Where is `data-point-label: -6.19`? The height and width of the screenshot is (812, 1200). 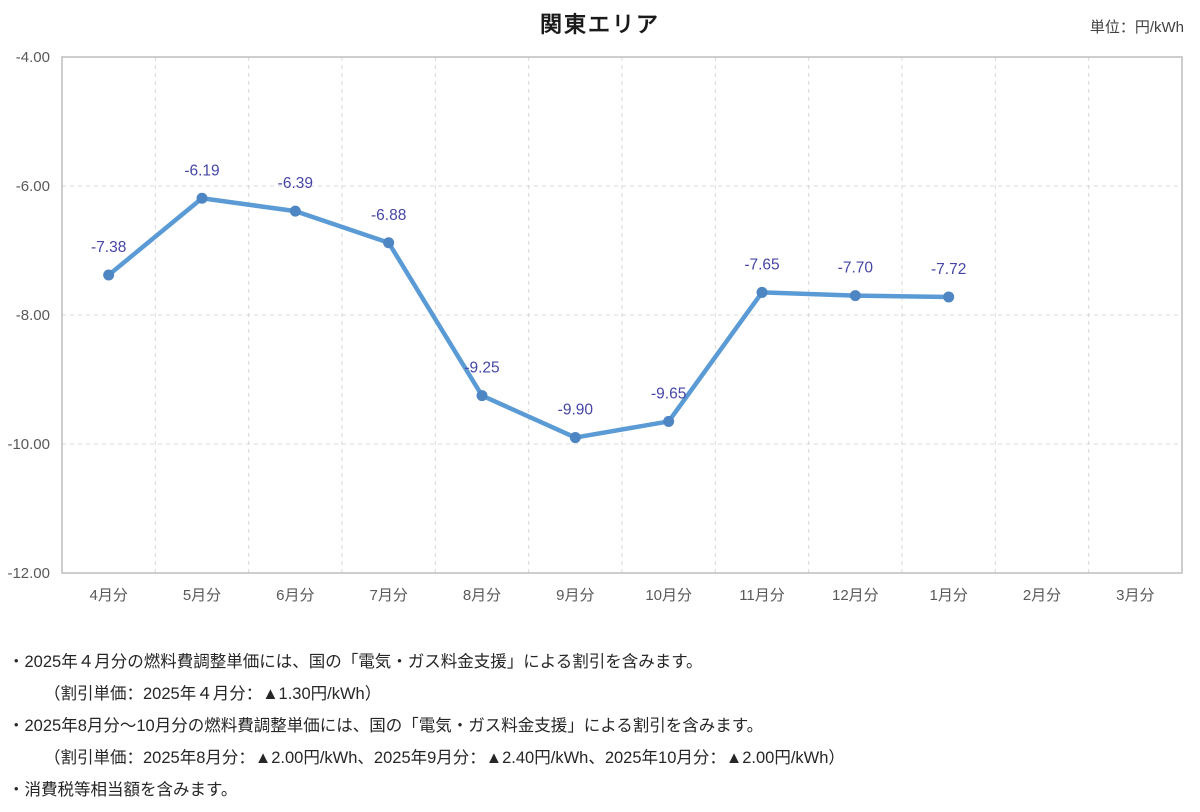 data-point-label: -6.19 is located at coordinates (201, 170).